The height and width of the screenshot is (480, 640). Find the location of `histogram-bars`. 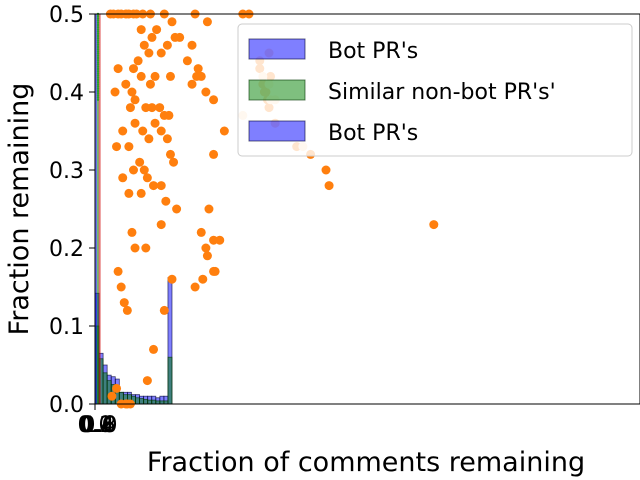

histogram-bars is located at coordinates (133, 209).